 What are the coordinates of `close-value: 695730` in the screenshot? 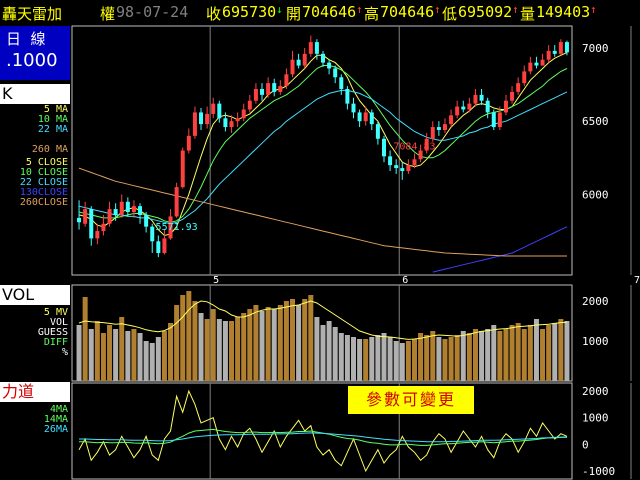 It's located at (249, 12).